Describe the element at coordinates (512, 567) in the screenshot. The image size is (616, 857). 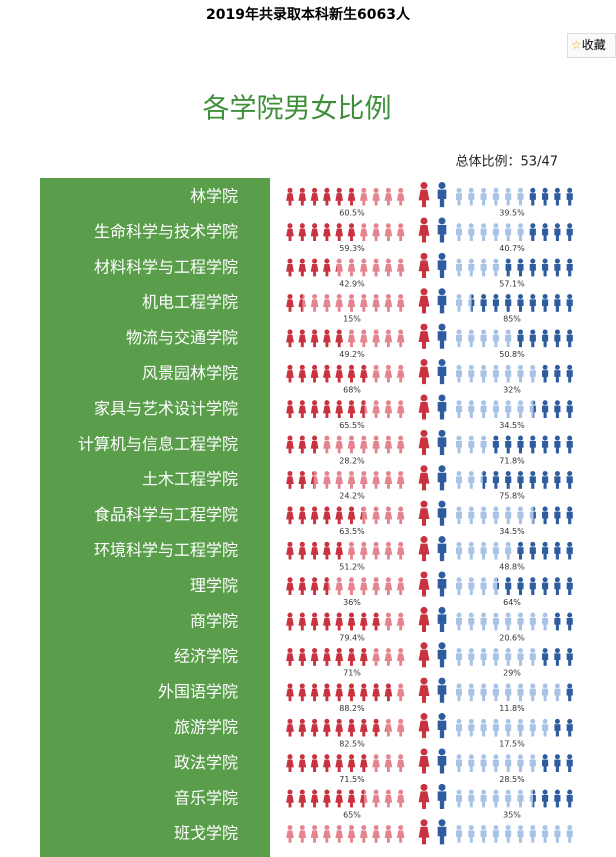
I see `value-label: 48.8%` at that location.